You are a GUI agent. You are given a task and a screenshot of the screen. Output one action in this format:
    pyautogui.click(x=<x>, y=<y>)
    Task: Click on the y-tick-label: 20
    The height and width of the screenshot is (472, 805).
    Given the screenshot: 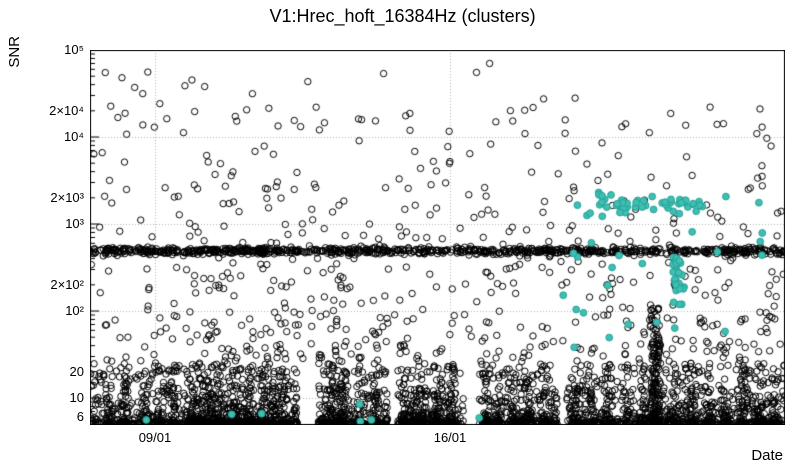 What is the action you would take?
    pyautogui.click(x=76, y=371)
    